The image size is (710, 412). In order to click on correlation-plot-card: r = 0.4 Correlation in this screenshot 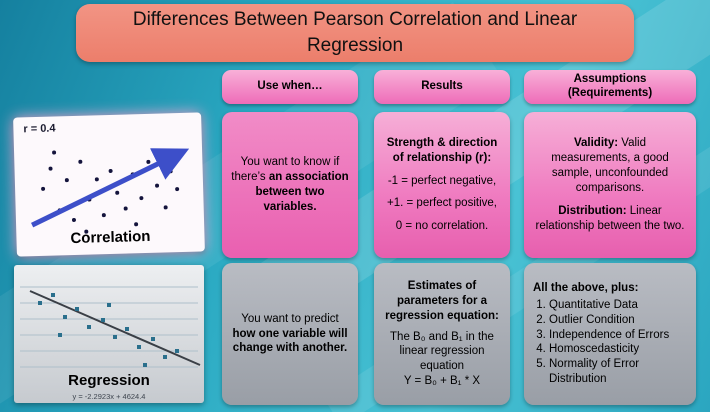, I will do `click(109, 184)`.